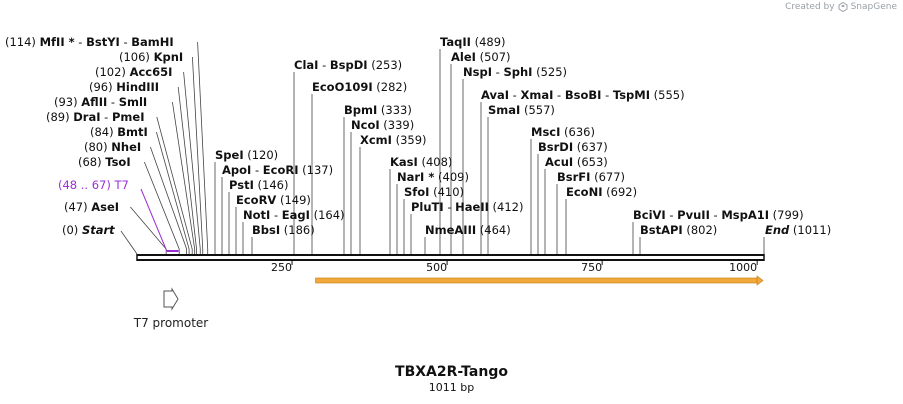  What do you see at coordinates (236, 170) in the screenshot?
I see `enzyme-name: ApoI` at bounding box center [236, 170].